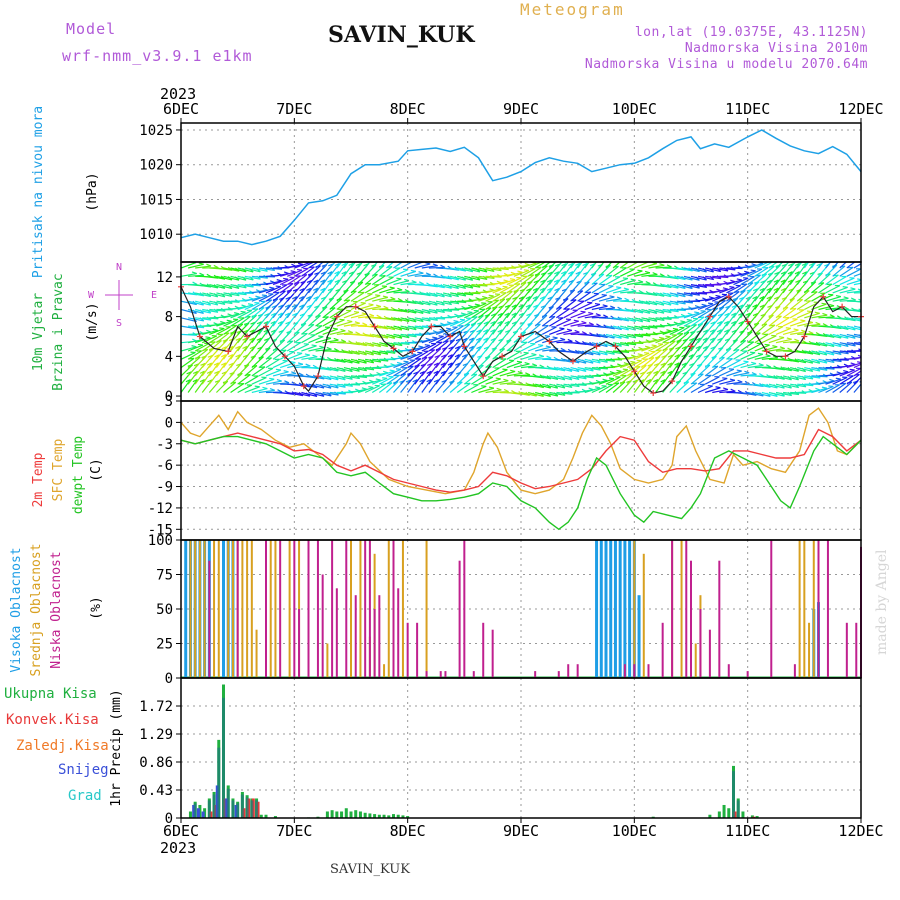 The height and width of the screenshot is (900, 900). What do you see at coordinates (91, 29) in the screenshot?
I see `model-label: Model` at bounding box center [91, 29].